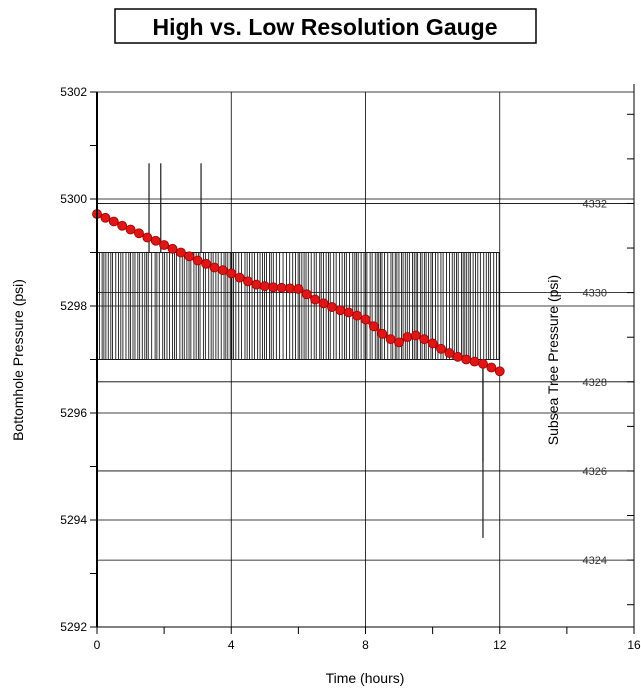 This screenshot has height=692, width=641. What do you see at coordinates (553, 360) in the screenshot?
I see `y2-axis-title: Subsea Tree Pressure (psi)` at bounding box center [553, 360].